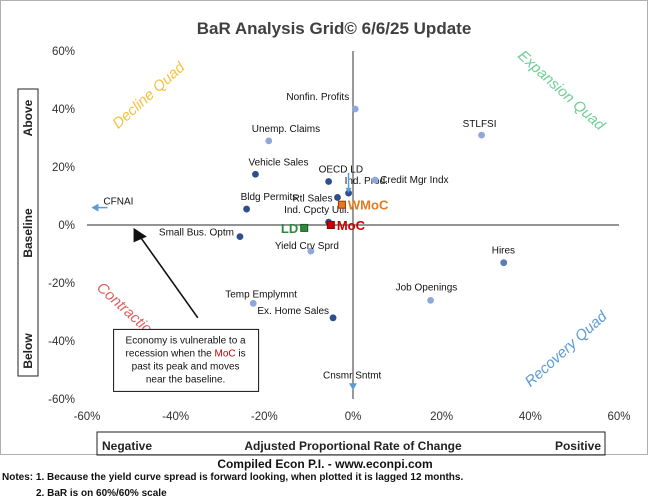 The height and width of the screenshot is (501, 650). Describe the element at coordinates (168, 276) in the screenshot. I see `annotation-arrow-shaft` at that location.